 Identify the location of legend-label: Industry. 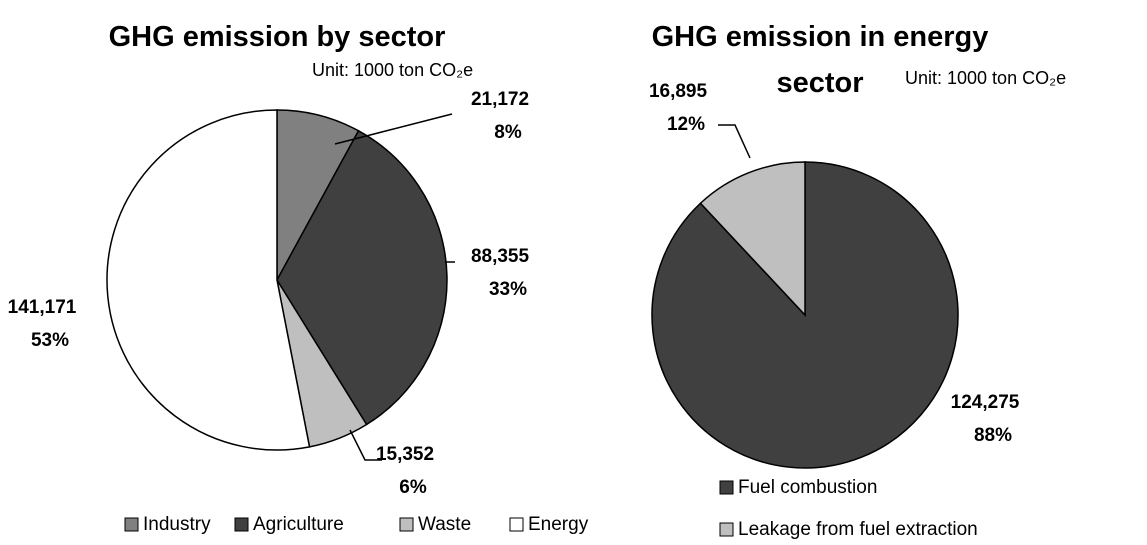
(177, 524).